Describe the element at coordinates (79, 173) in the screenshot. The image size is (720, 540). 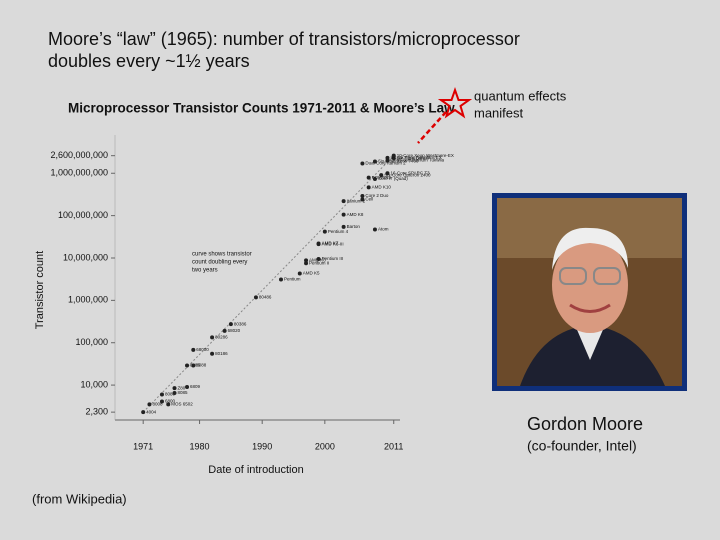
I see `y-tick-label: 1,000,000,000` at that location.